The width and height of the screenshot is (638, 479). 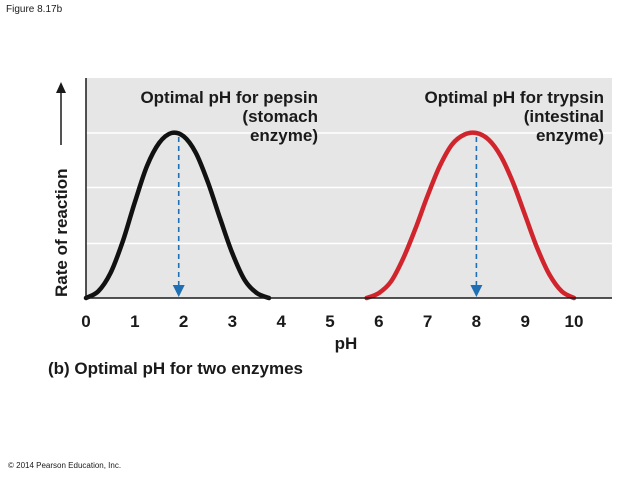 What do you see at coordinates (378, 321) in the screenshot?
I see `x-tick-label: 6` at bounding box center [378, 321].